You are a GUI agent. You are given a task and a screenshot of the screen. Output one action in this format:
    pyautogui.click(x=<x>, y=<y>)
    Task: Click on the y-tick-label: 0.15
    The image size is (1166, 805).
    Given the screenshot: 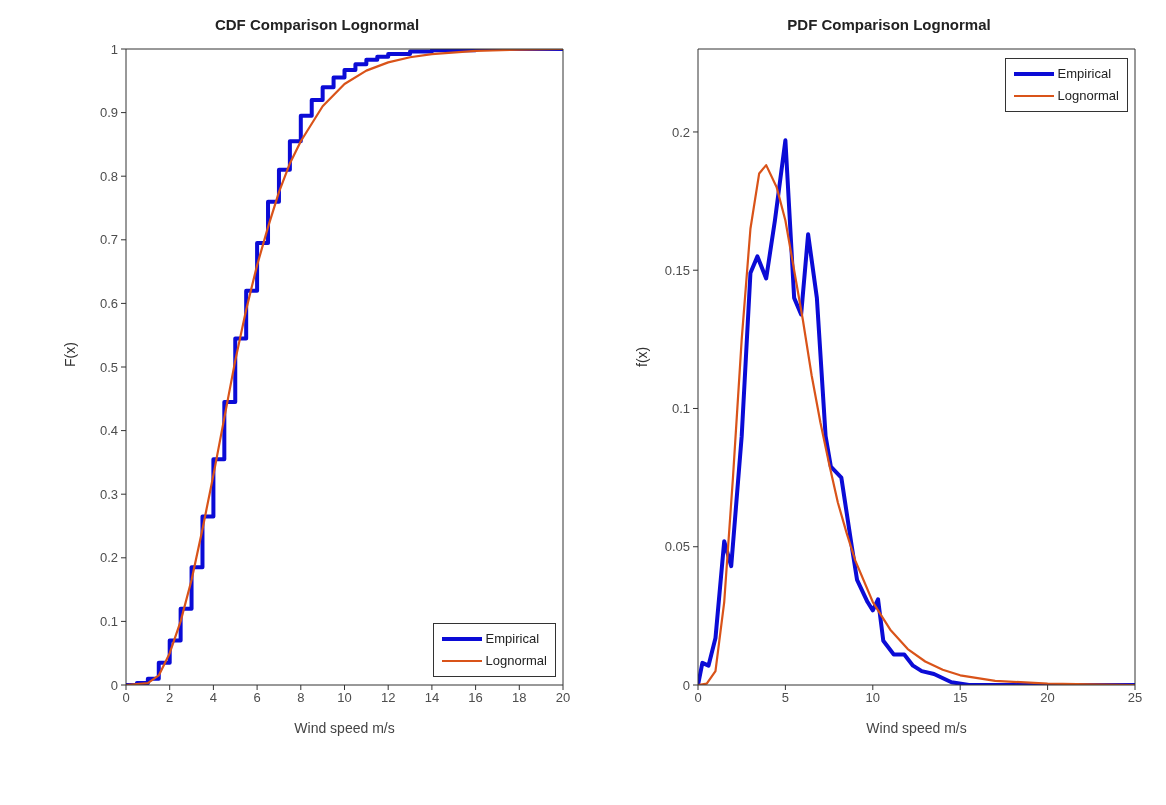 What is the action you would take?
    pyautogui.click(x=677, y=270)
    